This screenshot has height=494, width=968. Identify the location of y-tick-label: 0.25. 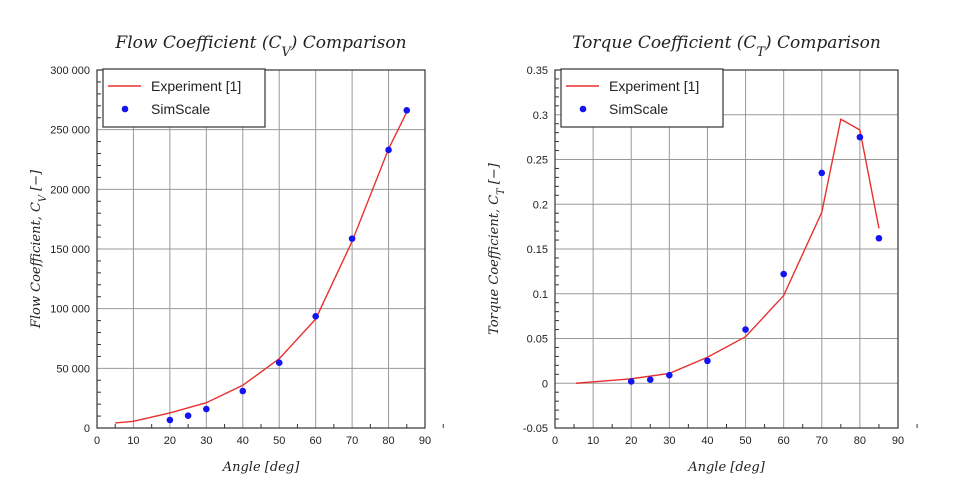
(537, 161).